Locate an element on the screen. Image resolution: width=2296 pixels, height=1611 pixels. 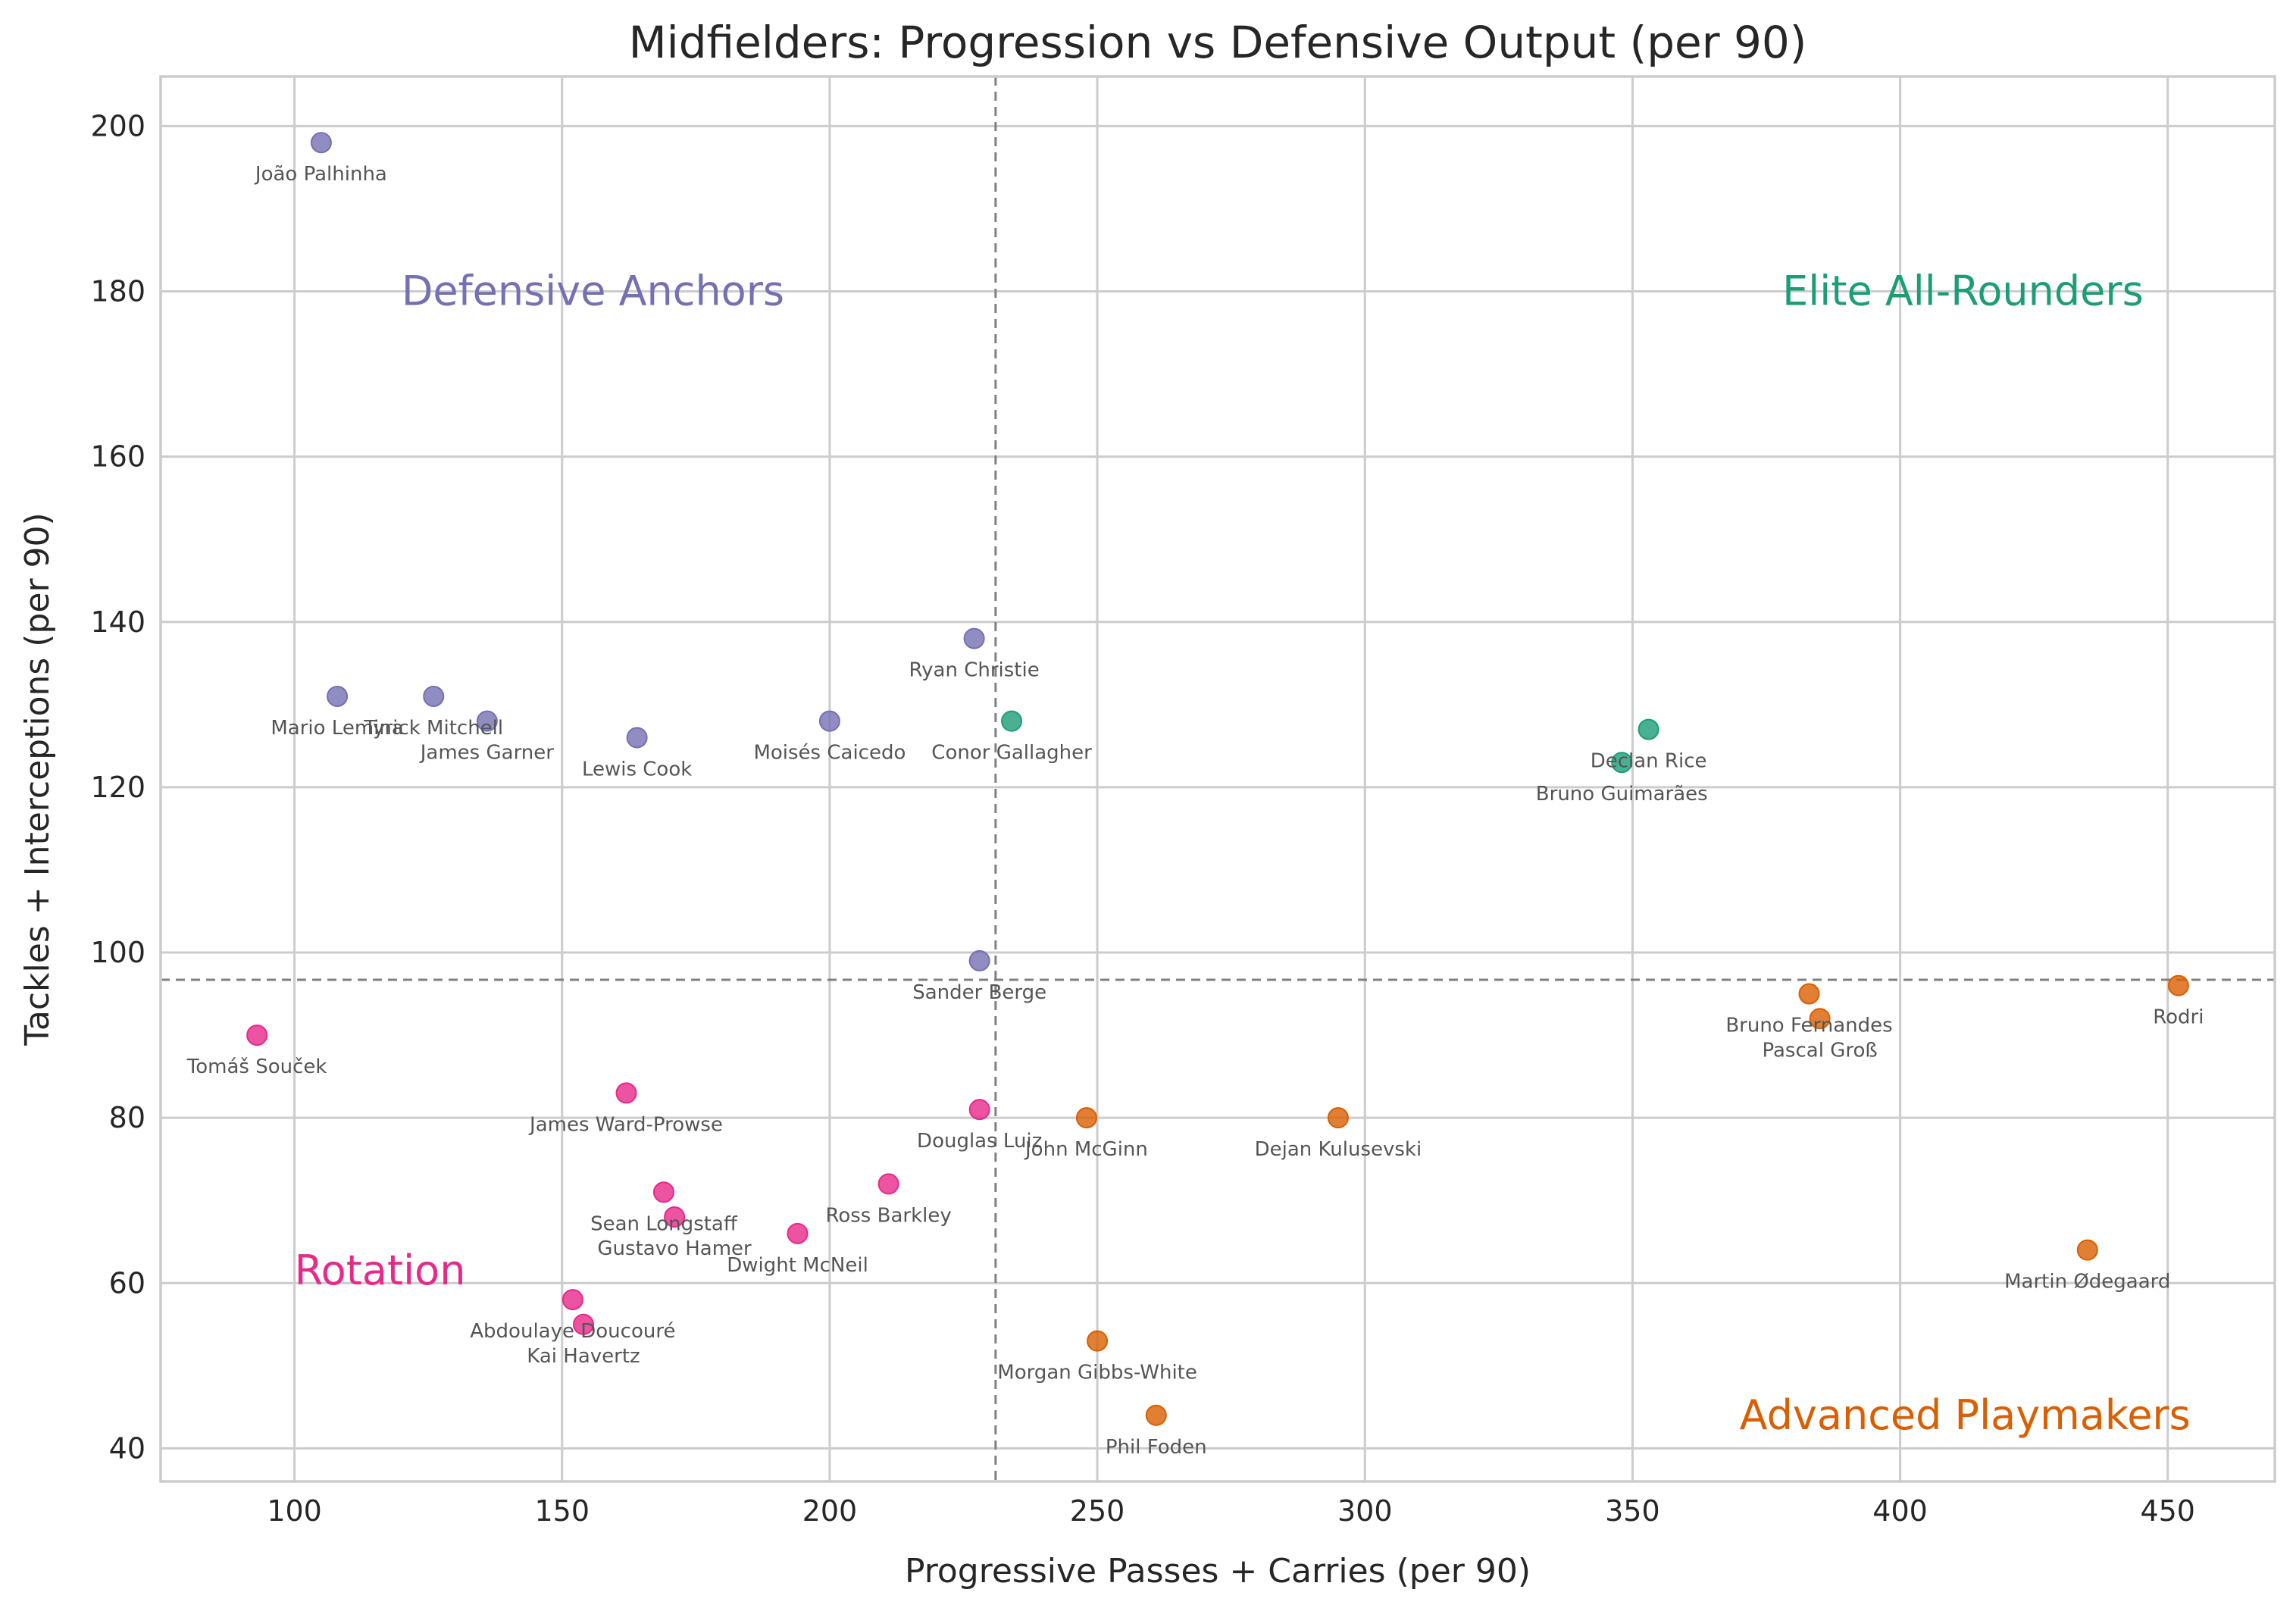
data-point-james-garner is located at coordinates (487, 721).